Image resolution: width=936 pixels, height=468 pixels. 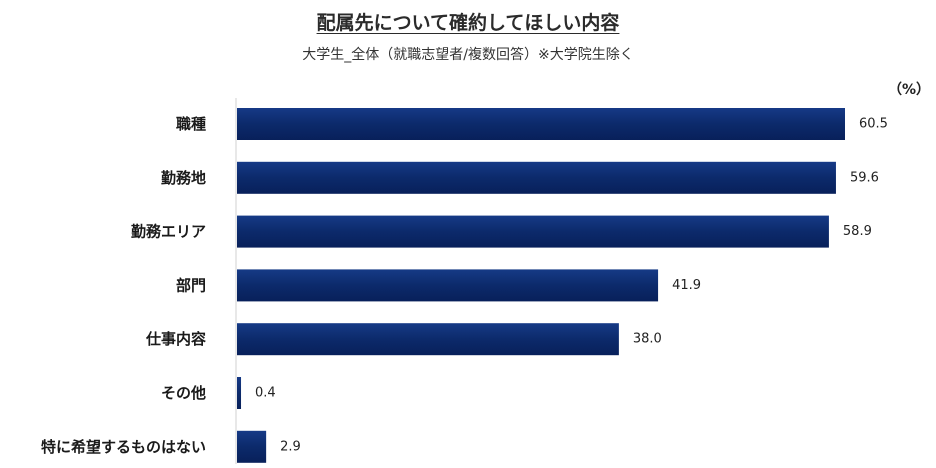 What do you see at coordinates (191, 285) in the screenshot?
I see `category-label: 部門` at bounding box center [191, 285].